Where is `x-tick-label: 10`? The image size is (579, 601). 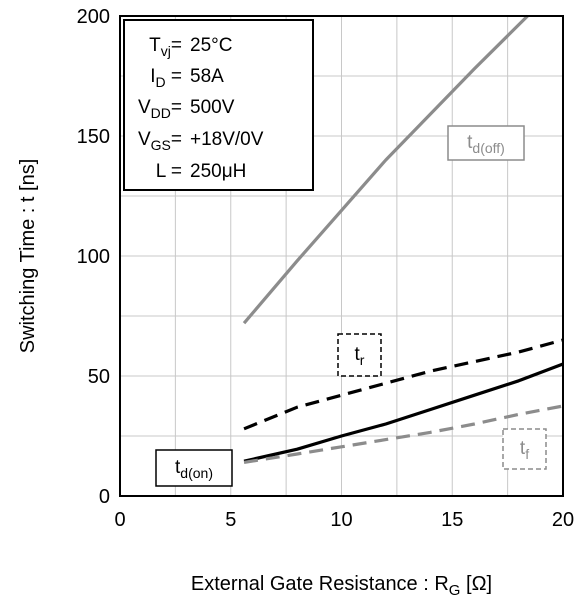
x-tick-label: 10 is located at coordinates (341, 520).